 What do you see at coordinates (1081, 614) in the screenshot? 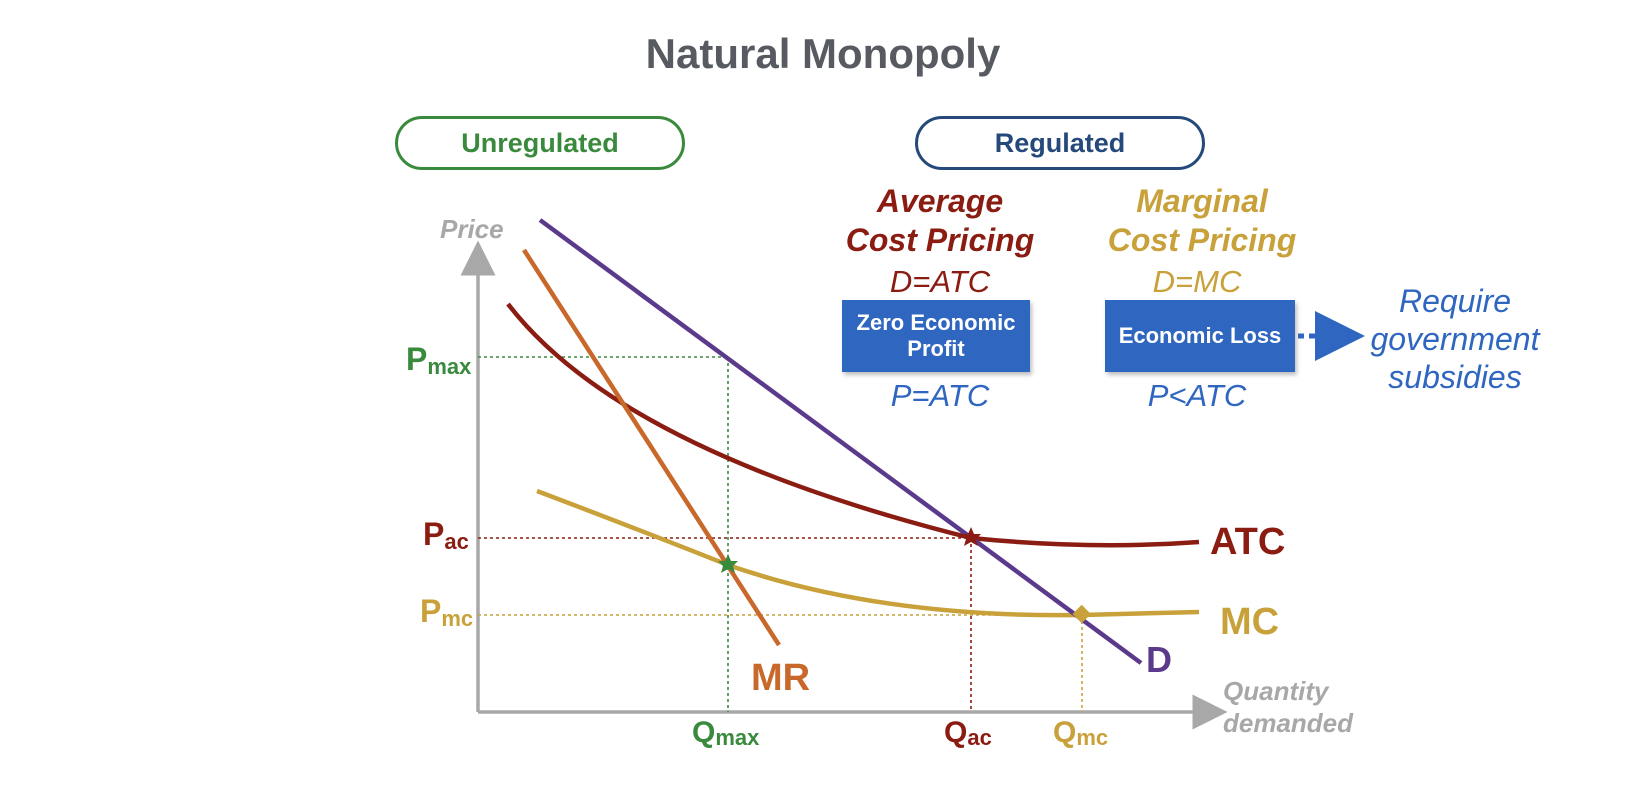
I see `qmc-intersection-marker` at bounding box center [1081, 614].